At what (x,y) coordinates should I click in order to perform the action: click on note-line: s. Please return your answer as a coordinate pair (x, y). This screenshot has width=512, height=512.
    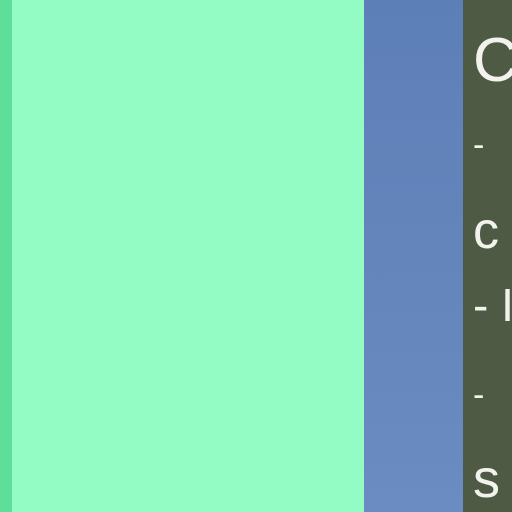
    Looking at the image, I should click on (486, 479).